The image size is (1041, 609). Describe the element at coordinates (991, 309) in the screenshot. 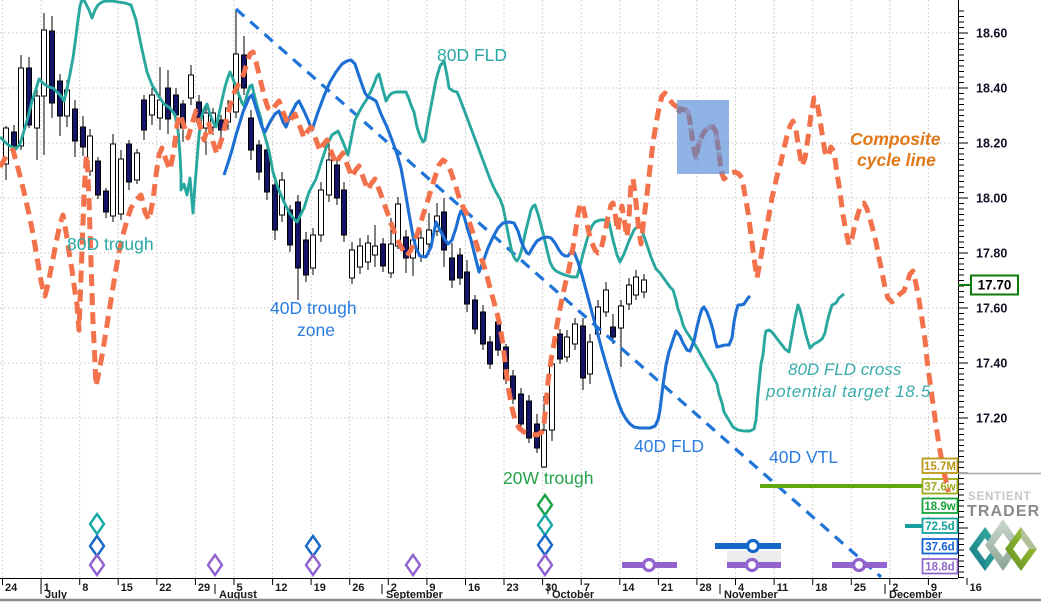

I see `svg-text: 17.60` at that location.